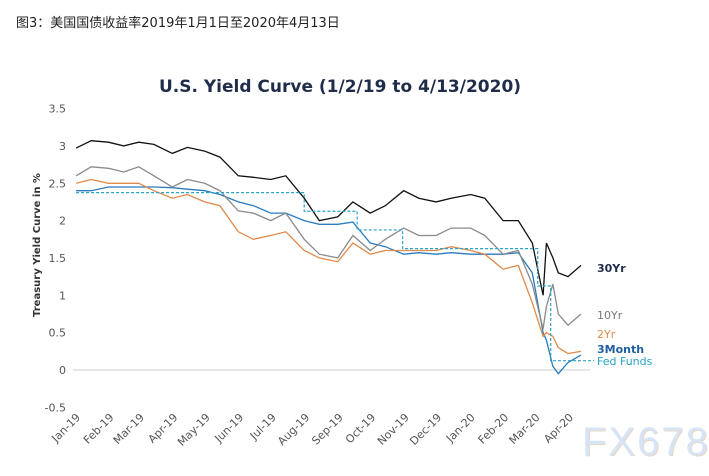 The width and height of the screenshot is (709, 476). Describe the element at coordinates (37, 245) in the screenshot. I see `y-axis-label: Treasury Yield Curve in %` at that location.